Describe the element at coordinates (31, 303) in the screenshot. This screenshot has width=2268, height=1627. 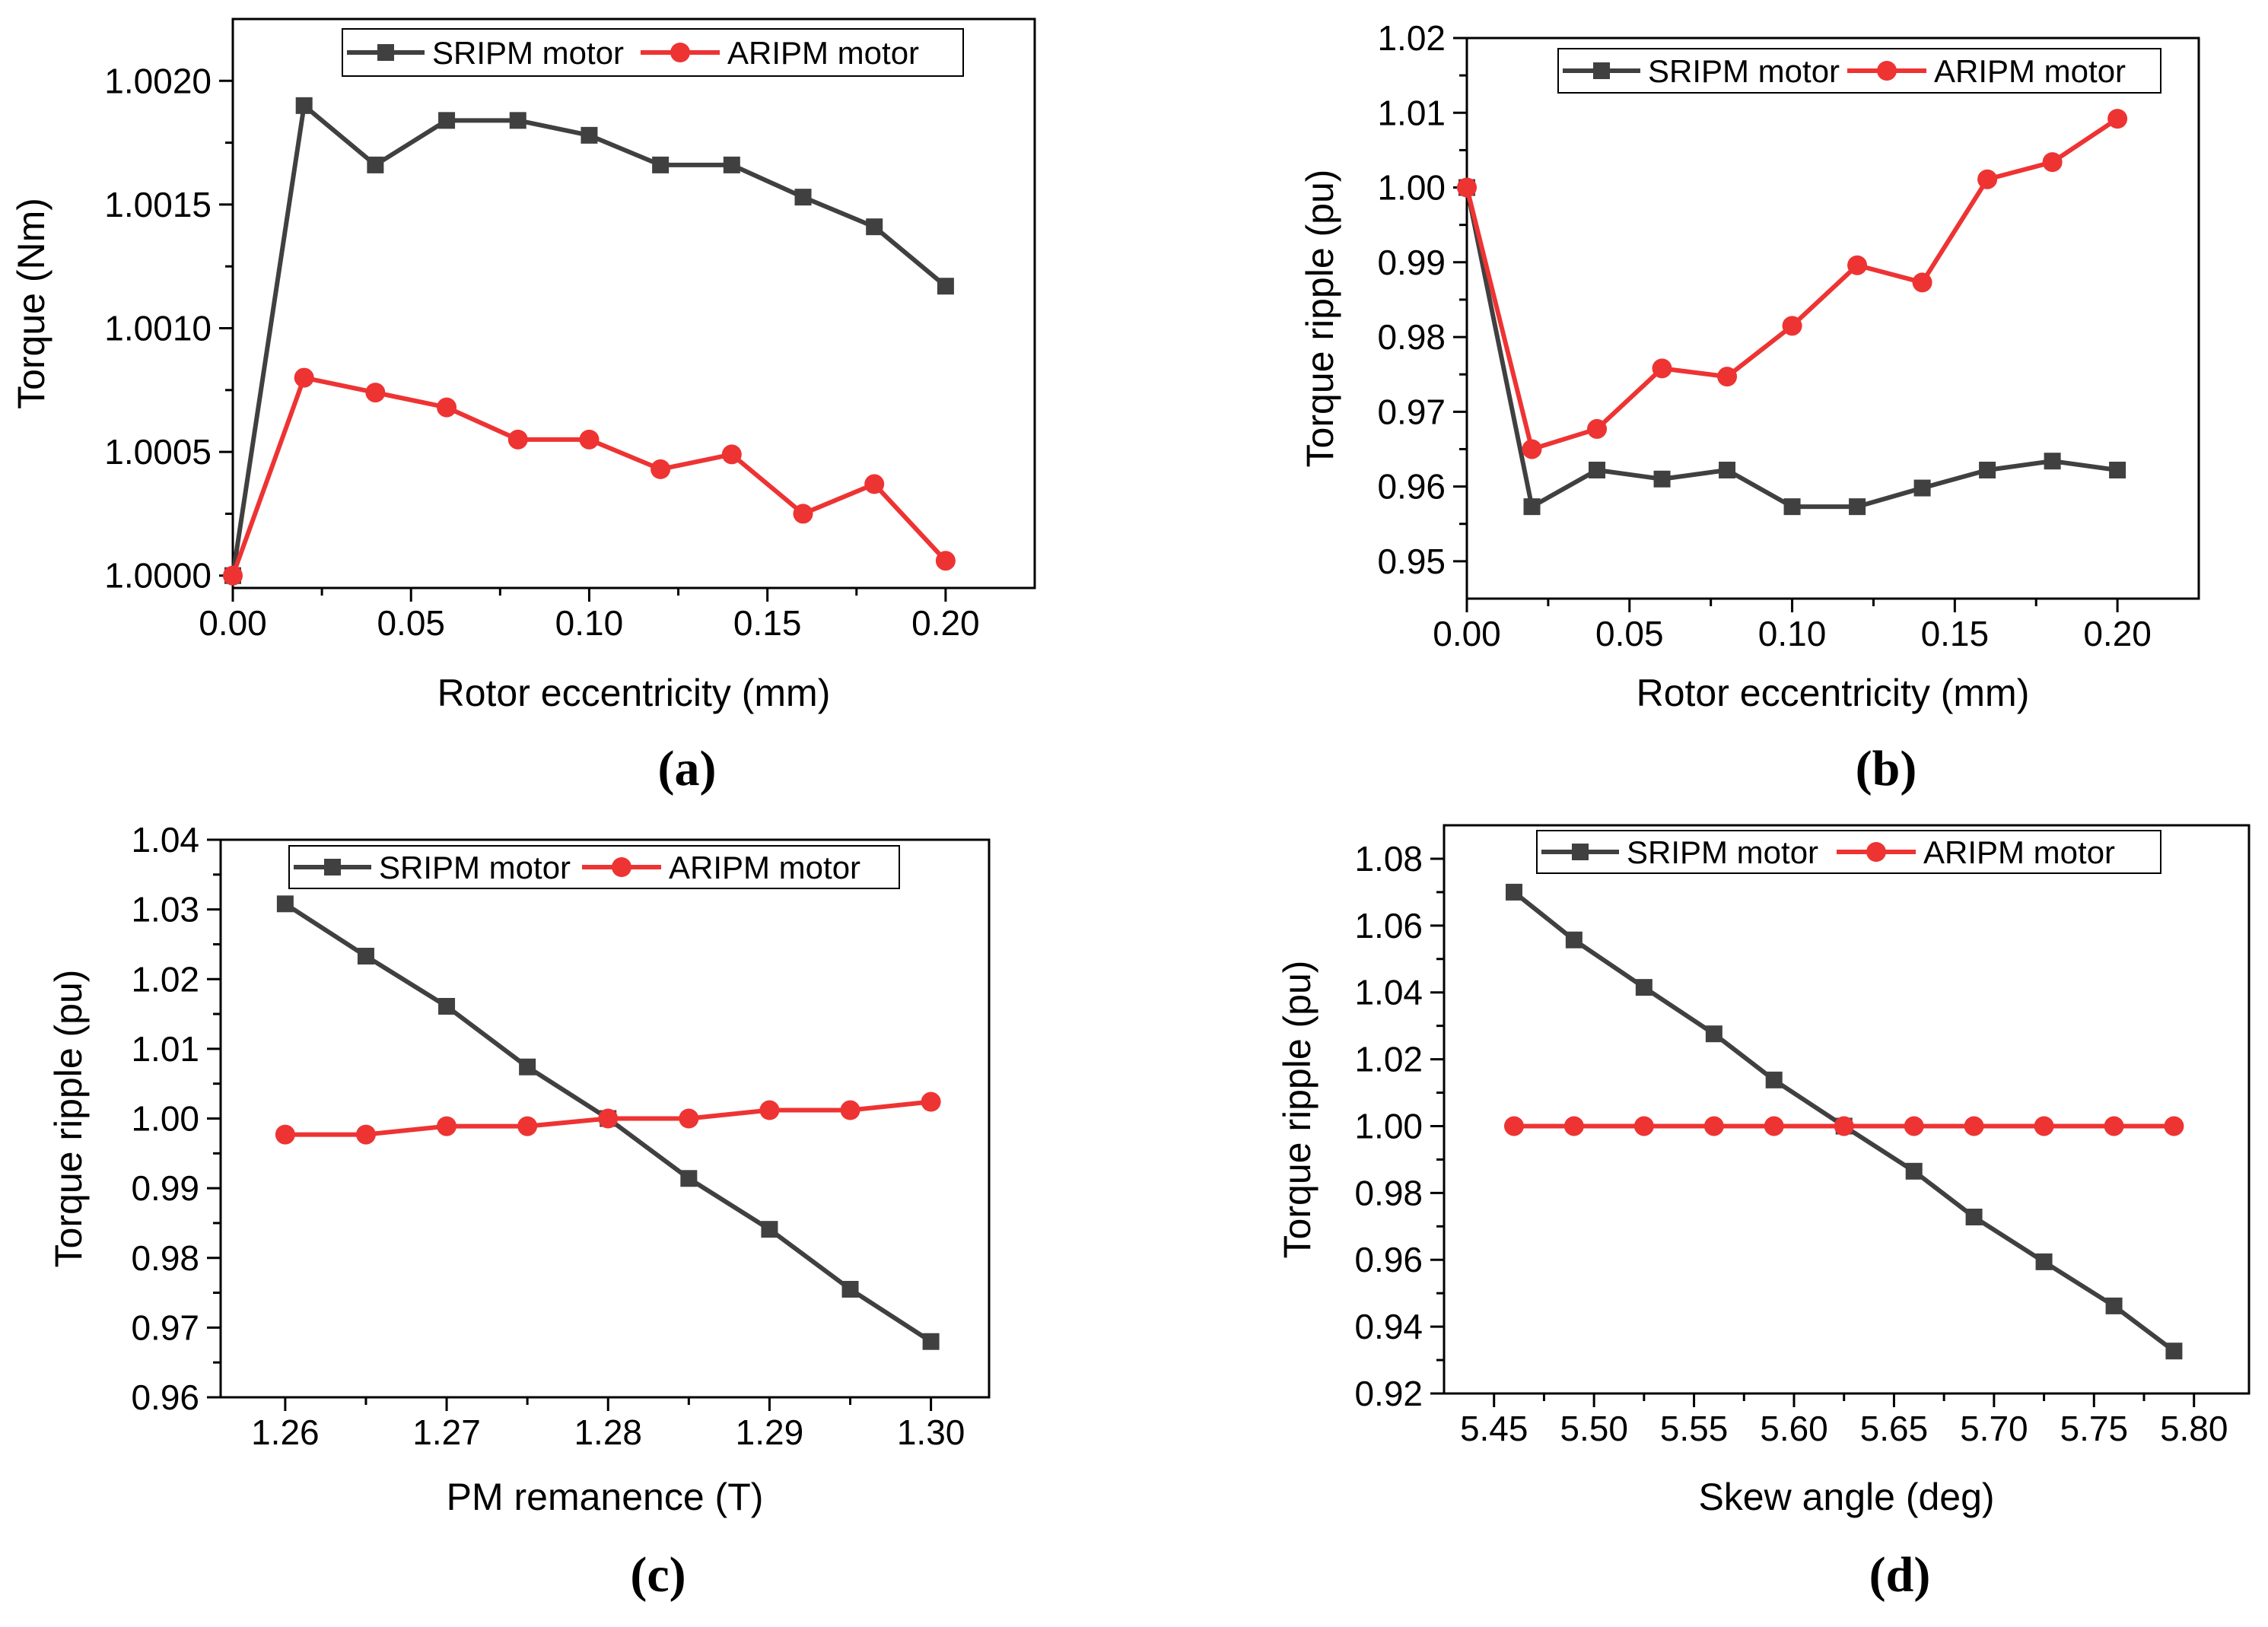
I see `y-axis-label: Torque (Nm)` at that location.